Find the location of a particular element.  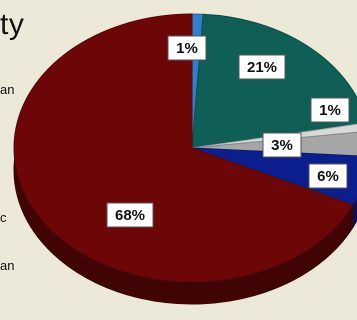

slice-label: 3% is located at coordinates (282, 145).